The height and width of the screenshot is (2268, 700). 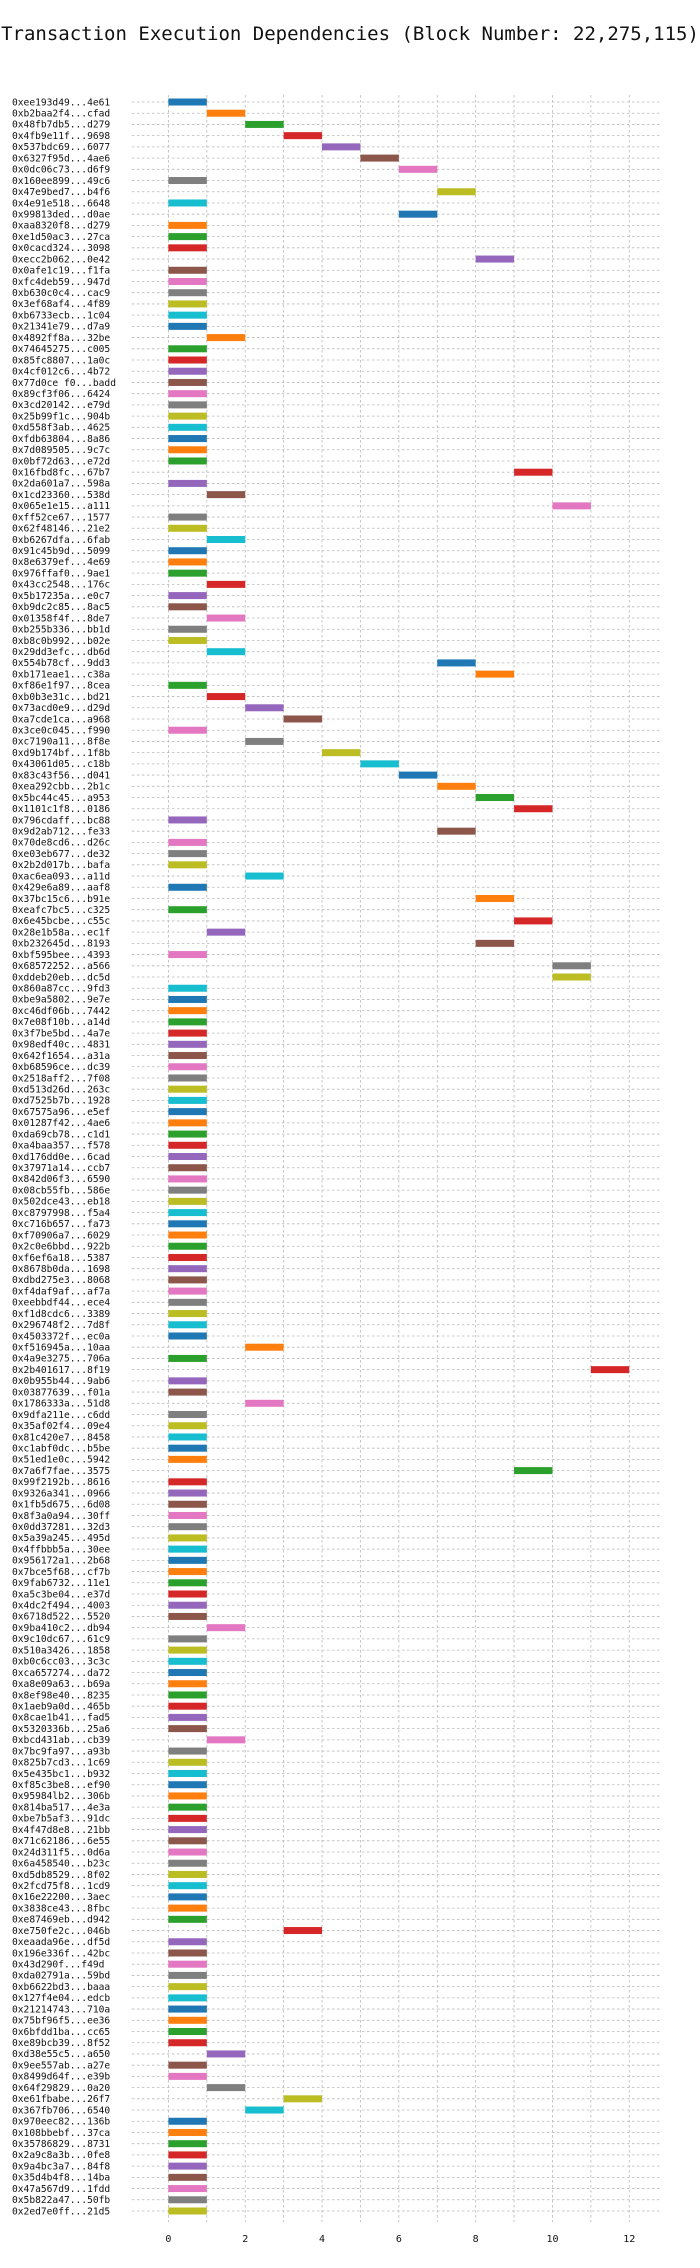 I want to click on y-tick-label: 0x537bdc69...6077, so click(x=61, y=147).